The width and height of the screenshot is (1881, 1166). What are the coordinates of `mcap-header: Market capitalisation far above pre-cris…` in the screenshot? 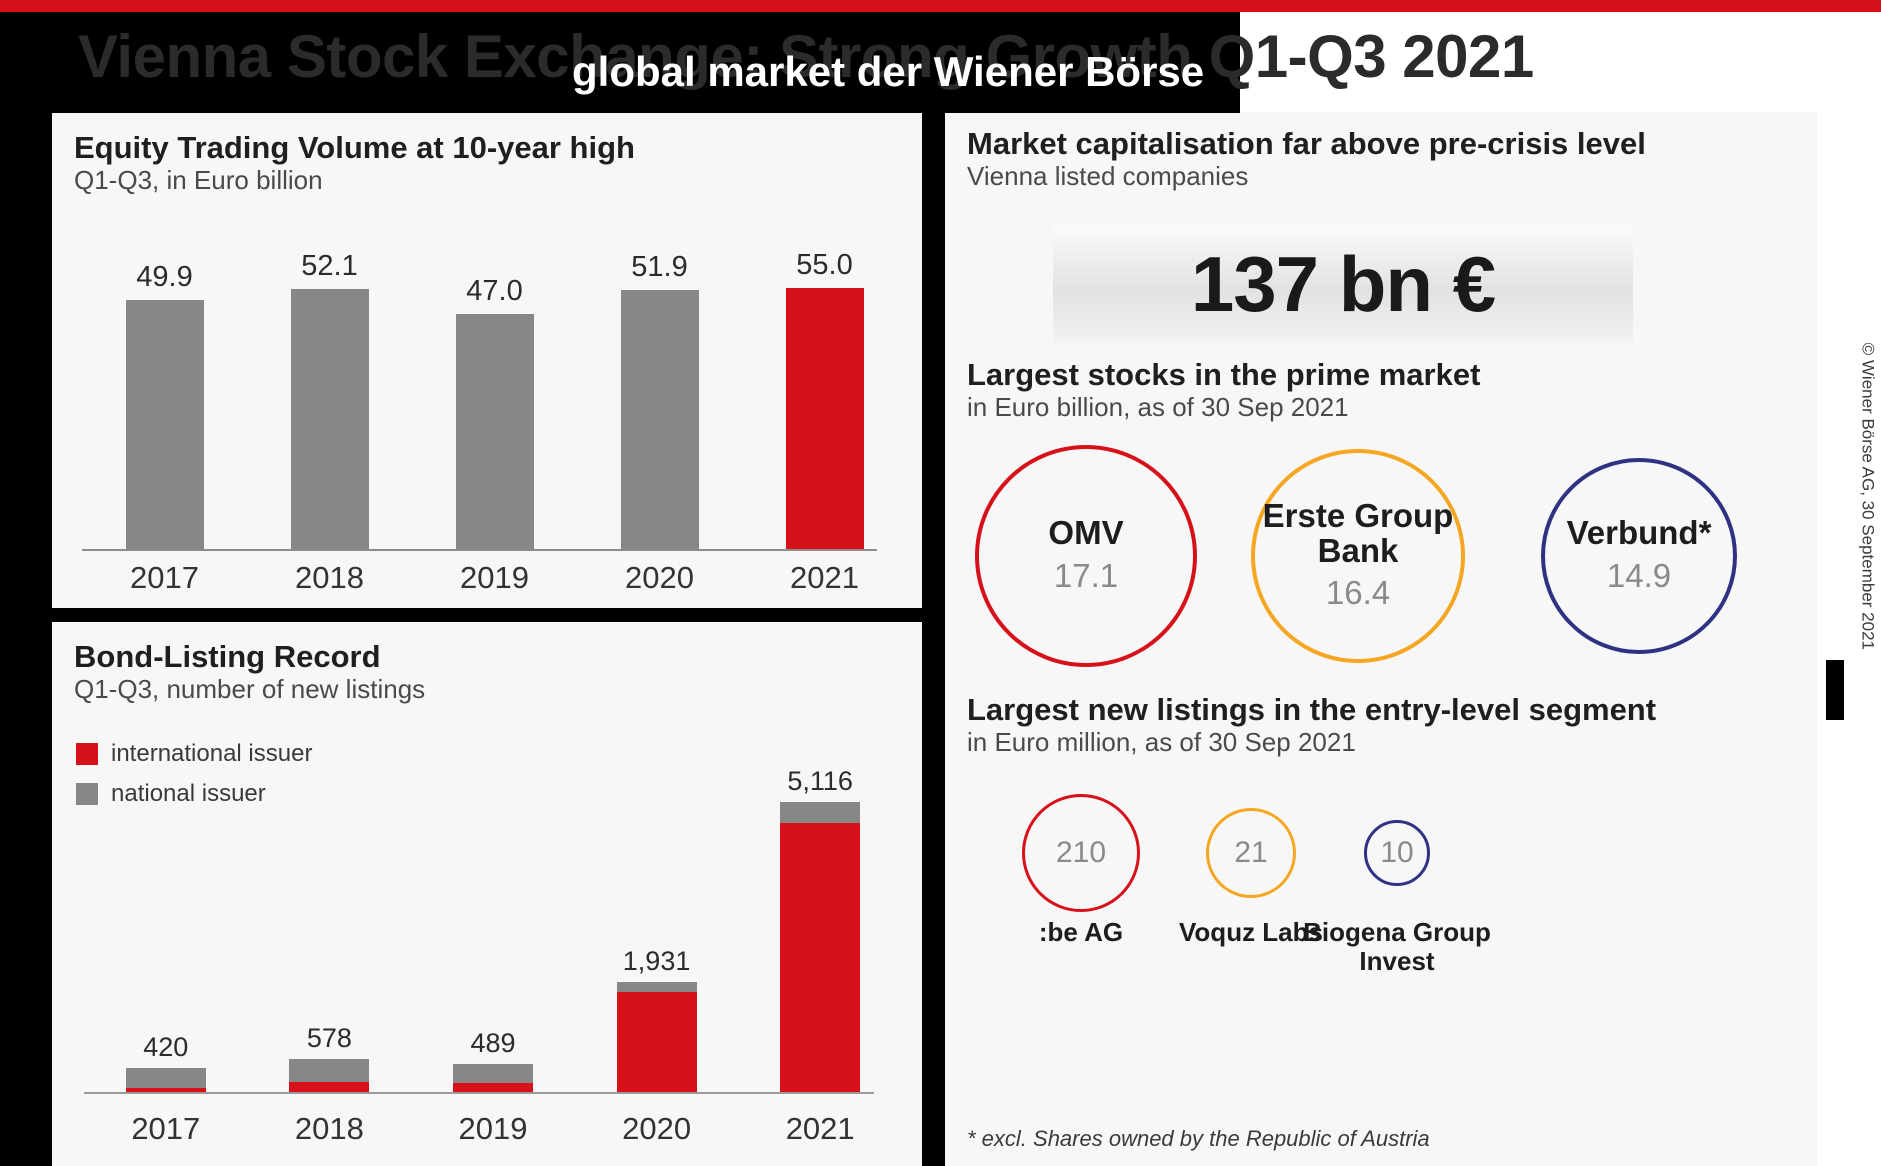 It's located at (1306, 159).